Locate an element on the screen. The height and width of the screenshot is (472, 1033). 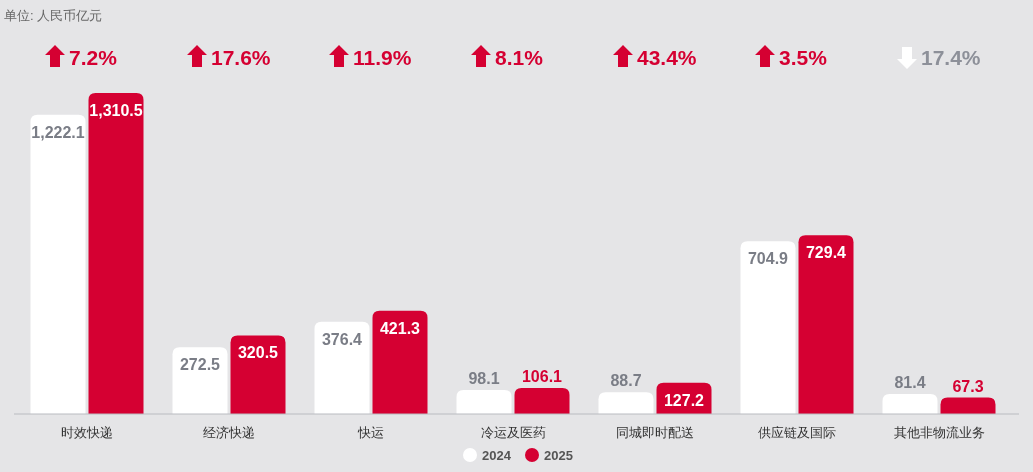
data-label: 88.7 is located at coordinates (626, 381).